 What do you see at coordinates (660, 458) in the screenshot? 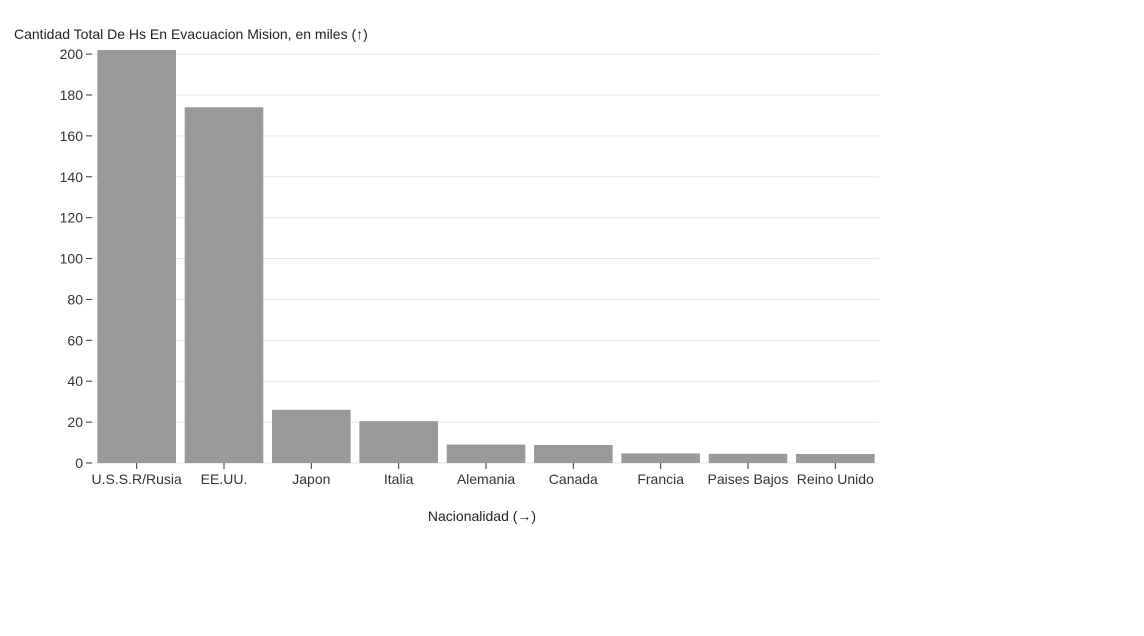
I see `bar-francia` at bounding box center [660, 458].